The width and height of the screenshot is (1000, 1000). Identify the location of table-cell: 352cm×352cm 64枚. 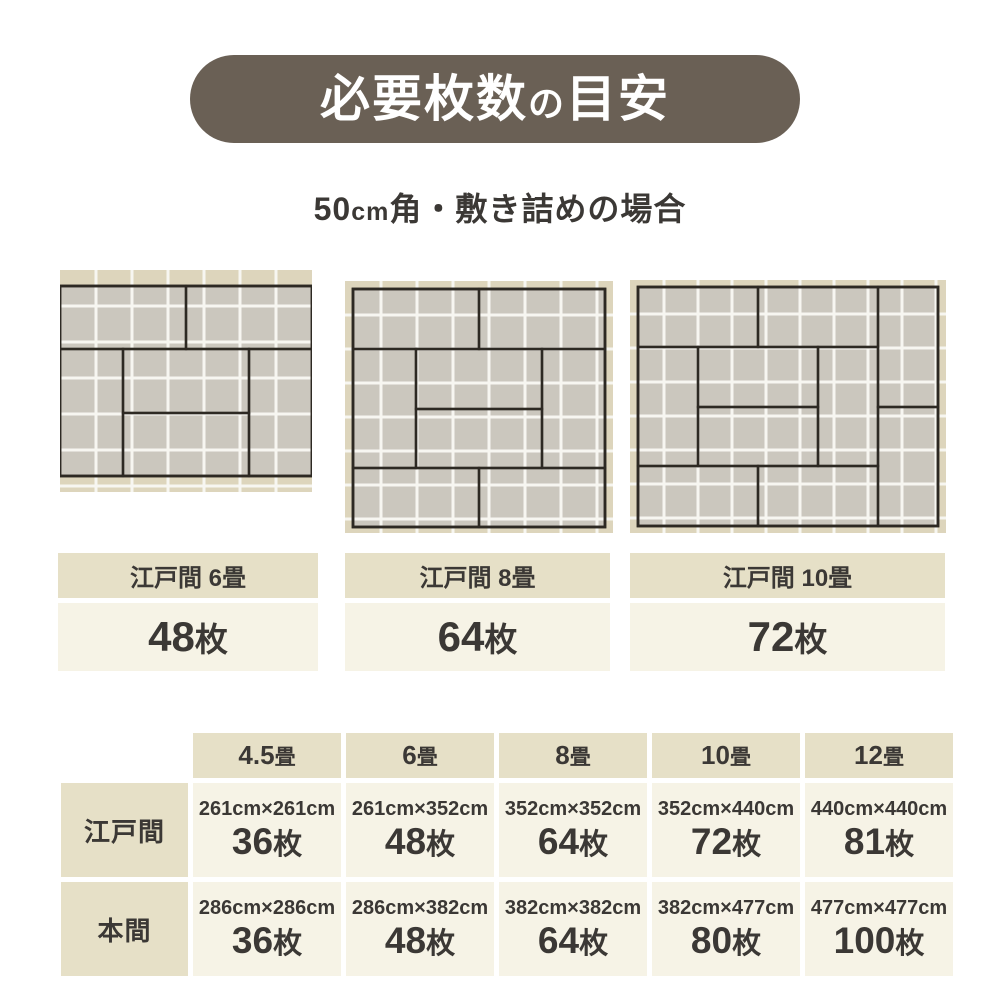
(573, 830).